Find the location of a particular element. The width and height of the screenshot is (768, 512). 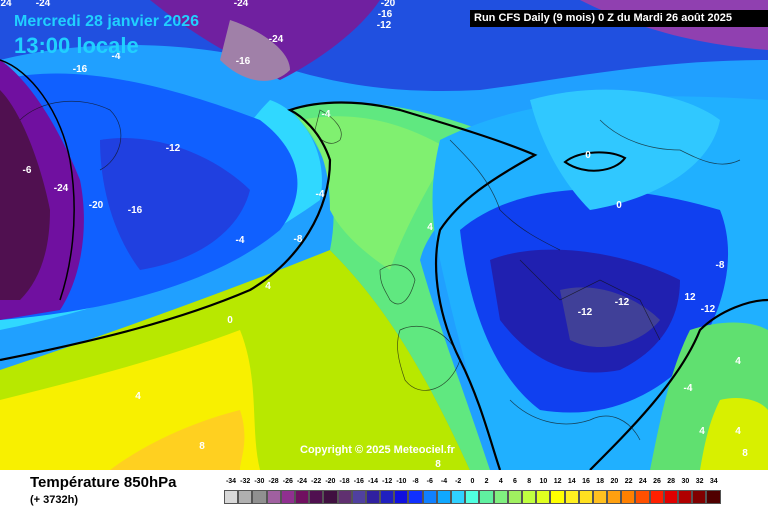

scale-label: 18 is located at coordinates (600, 481).